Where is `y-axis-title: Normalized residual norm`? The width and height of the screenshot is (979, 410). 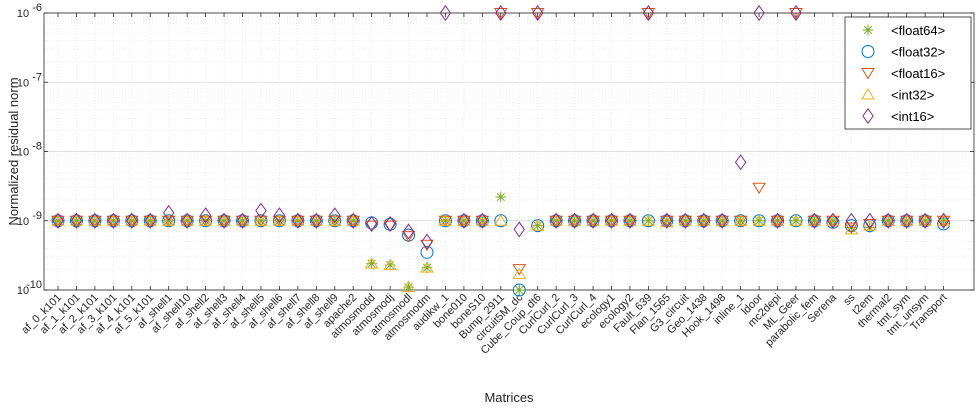
y-axis-title: Normalized residual norm is located at coordinates (13, 151).